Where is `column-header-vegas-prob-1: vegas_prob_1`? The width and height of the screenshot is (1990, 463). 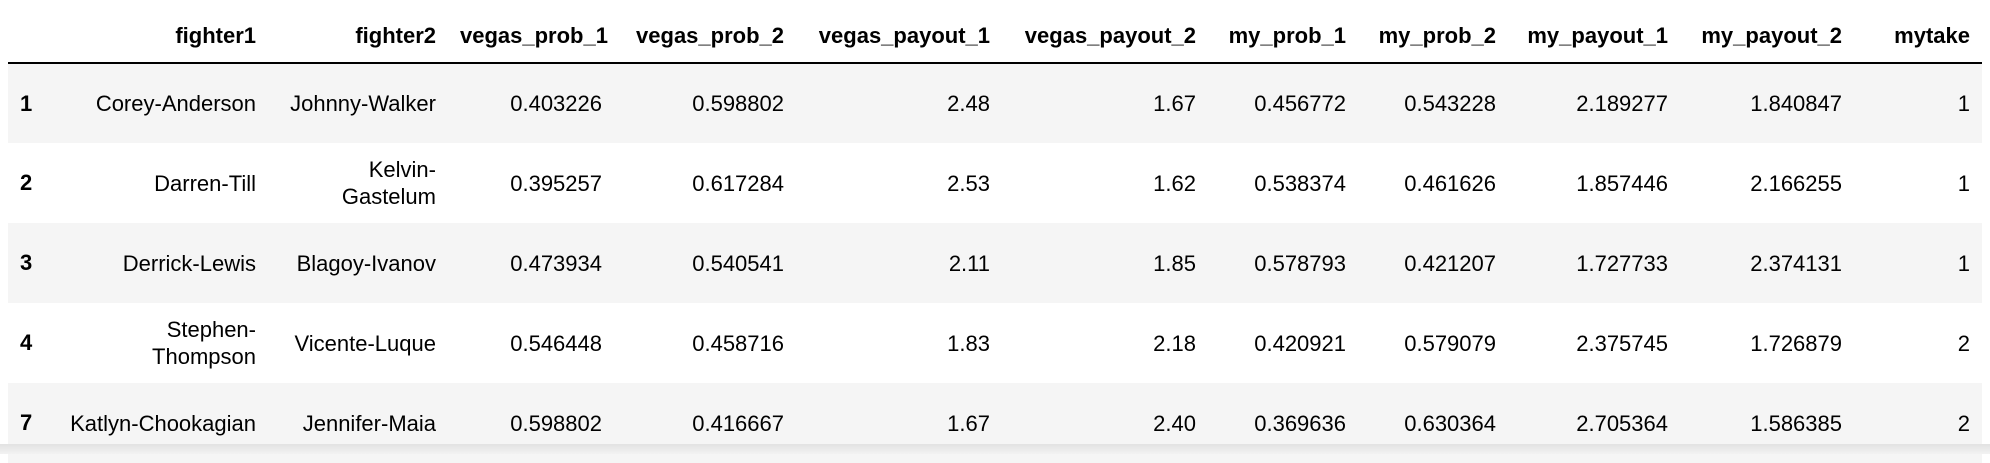 column-header-vegas-prob-1: vegas_prob_1 is located at coordinates (531, 37).